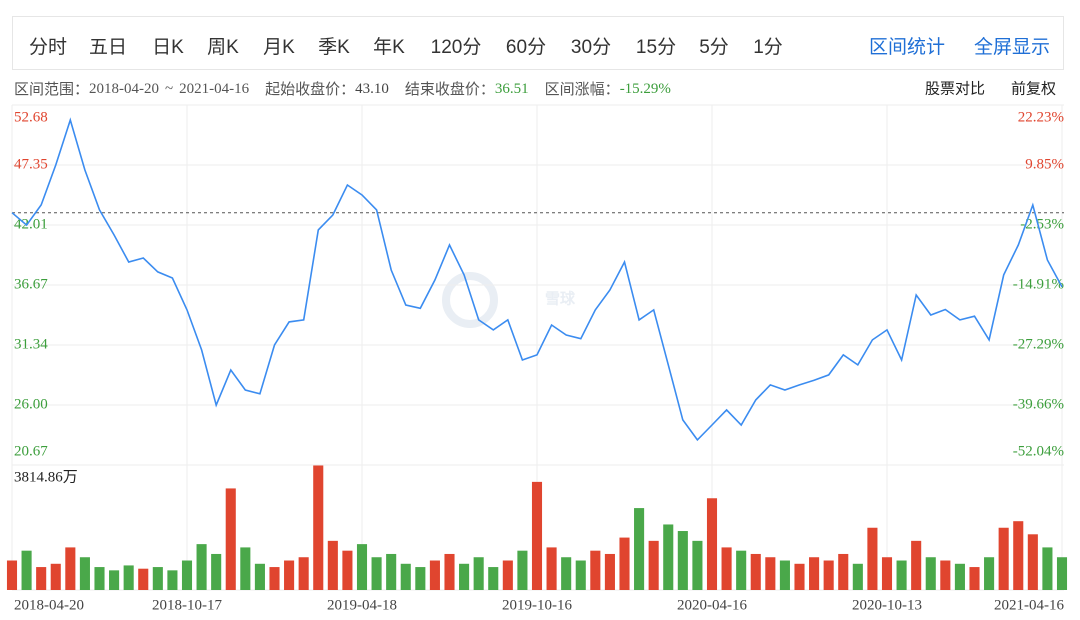 This screenshot has width=1080, height=620. What do you see at coordinates (768, 47) in the screenshot?
I see `period-tab: 1分` at bounding box center [768, 47].